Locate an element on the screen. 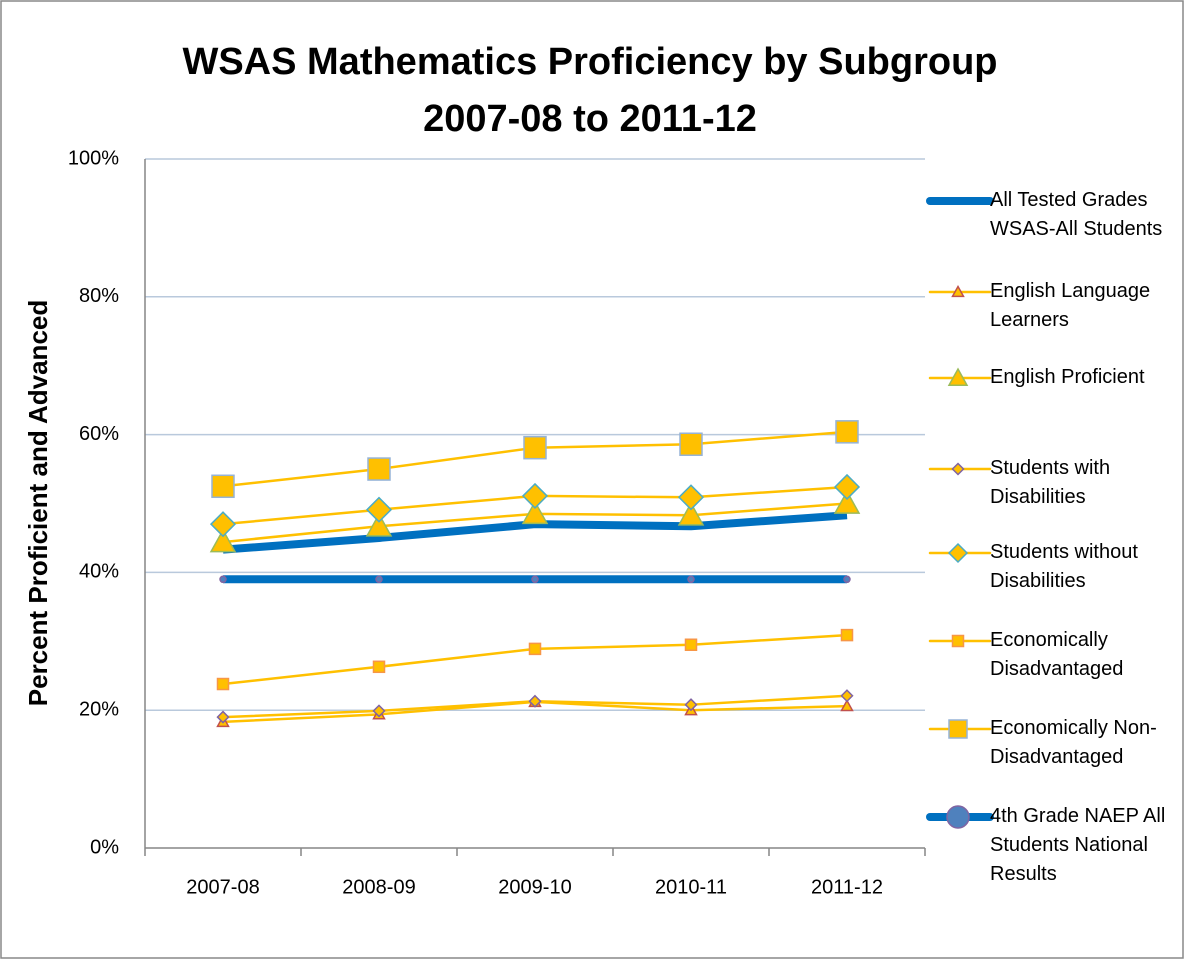 This screenshot has width=1185, height=960. legend-label: Economically Disadvantaged is located at coordinates (1057, 654).